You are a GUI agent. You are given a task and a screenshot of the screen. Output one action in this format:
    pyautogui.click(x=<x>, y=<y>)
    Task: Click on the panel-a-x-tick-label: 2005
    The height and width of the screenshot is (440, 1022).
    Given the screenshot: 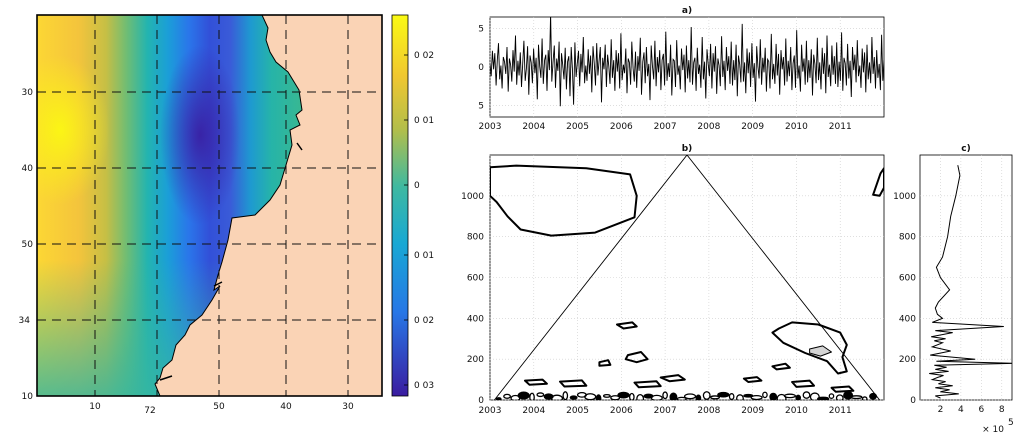 What is the action you would take?
    pyautogui.click(x=577, y=127)
    